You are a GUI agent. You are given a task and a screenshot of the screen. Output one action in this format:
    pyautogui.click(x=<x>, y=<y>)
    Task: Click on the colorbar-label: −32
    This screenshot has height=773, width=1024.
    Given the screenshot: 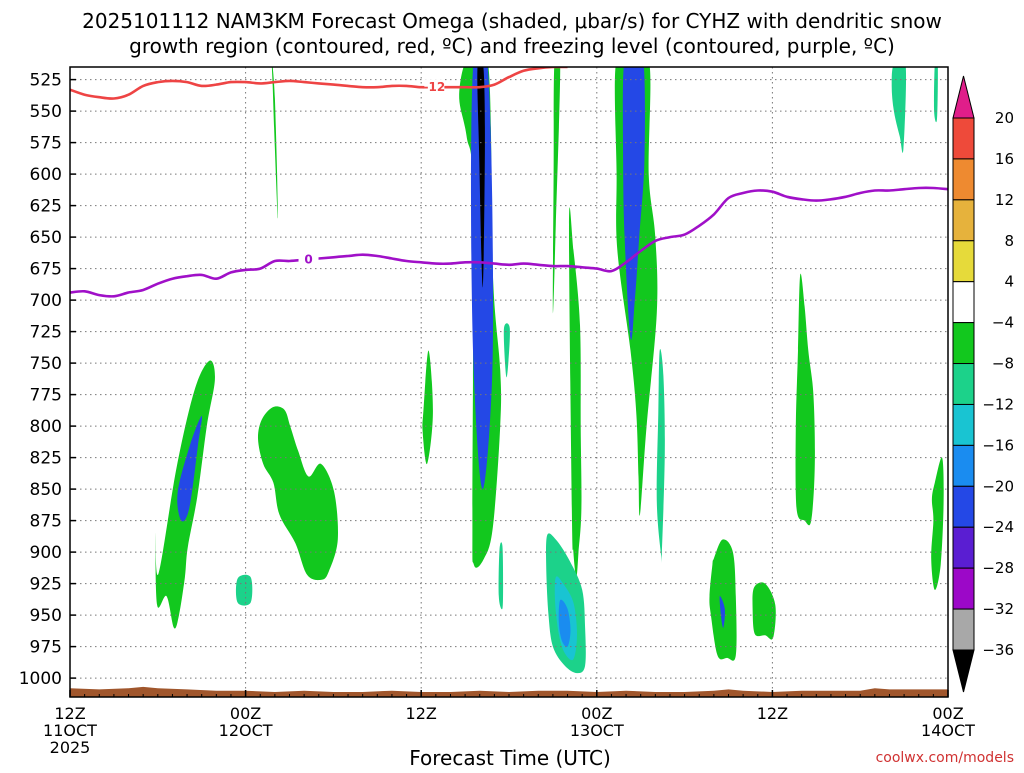 What is the action you would take?
    pyautogui.click(x=998, y=609)
    